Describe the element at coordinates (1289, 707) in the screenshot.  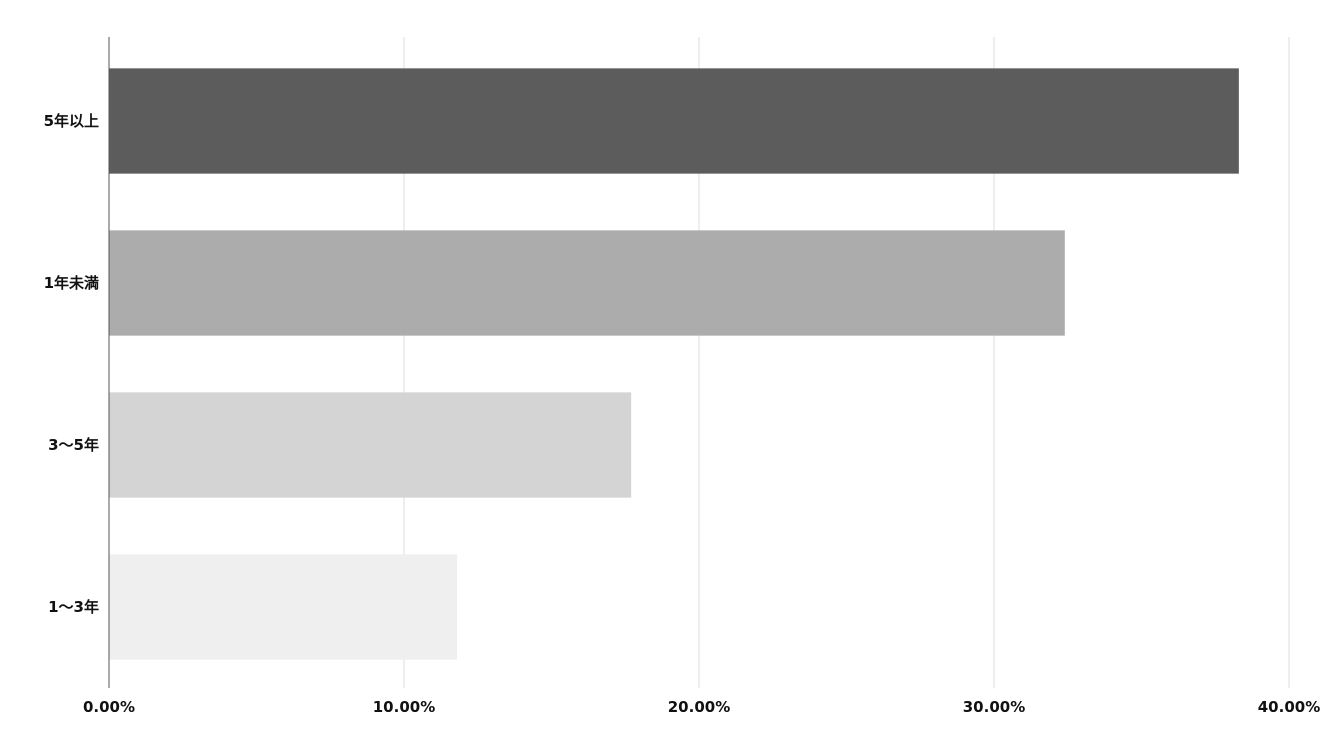
I see `x-tick-label: 40.00%` at that location.